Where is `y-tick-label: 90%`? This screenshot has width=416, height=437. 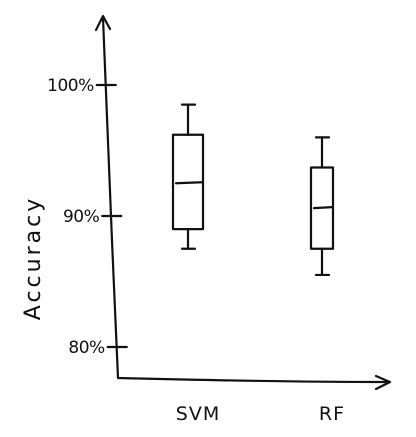
y-tick-label: 90% is located at coordinates (81, 217).